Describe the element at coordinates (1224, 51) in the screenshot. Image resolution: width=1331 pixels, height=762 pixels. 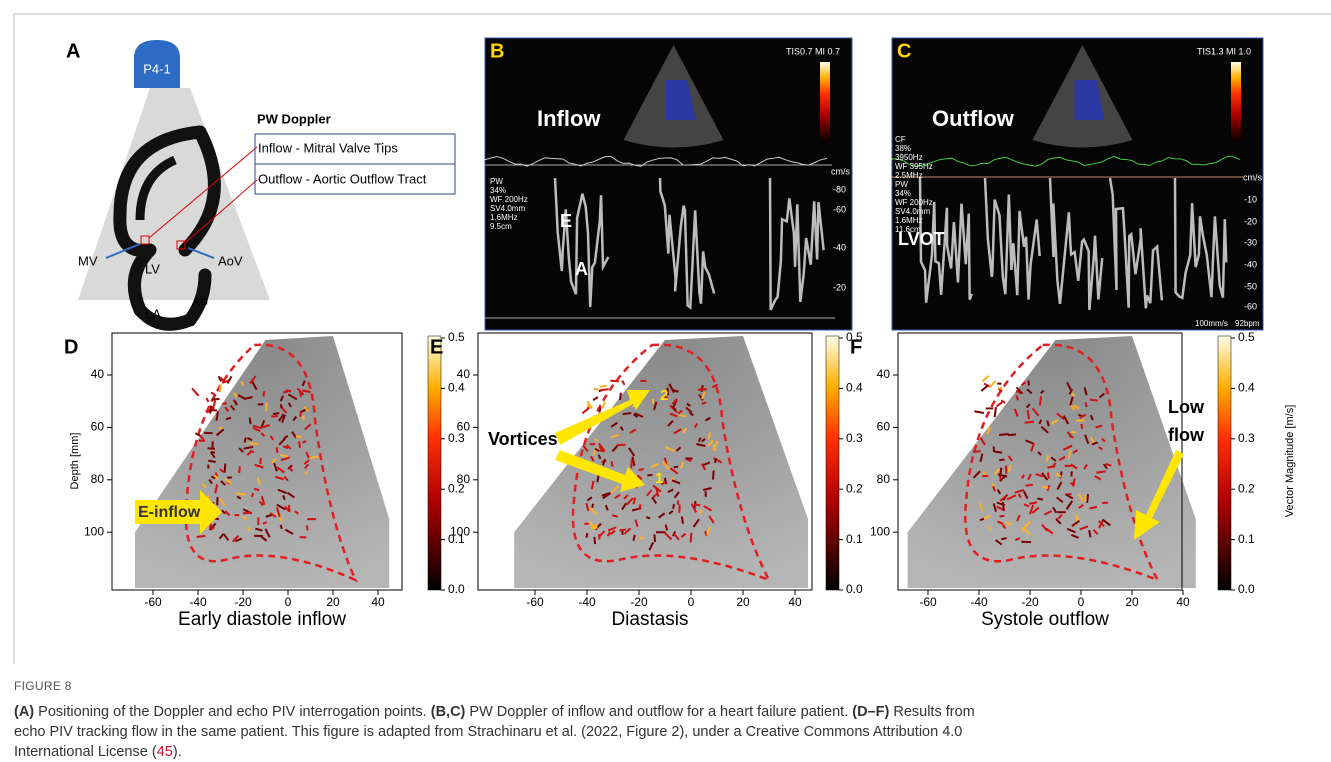
I see `header: TIS1.3 MI 1.0` at that location.